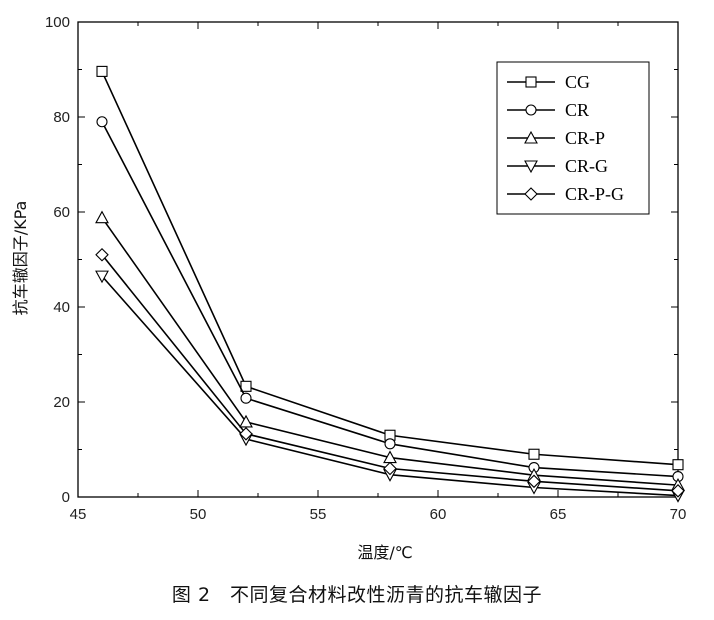 This screenshot has height=620, width=714. I want to click on y-tick-label: 80, so click(61, 117).